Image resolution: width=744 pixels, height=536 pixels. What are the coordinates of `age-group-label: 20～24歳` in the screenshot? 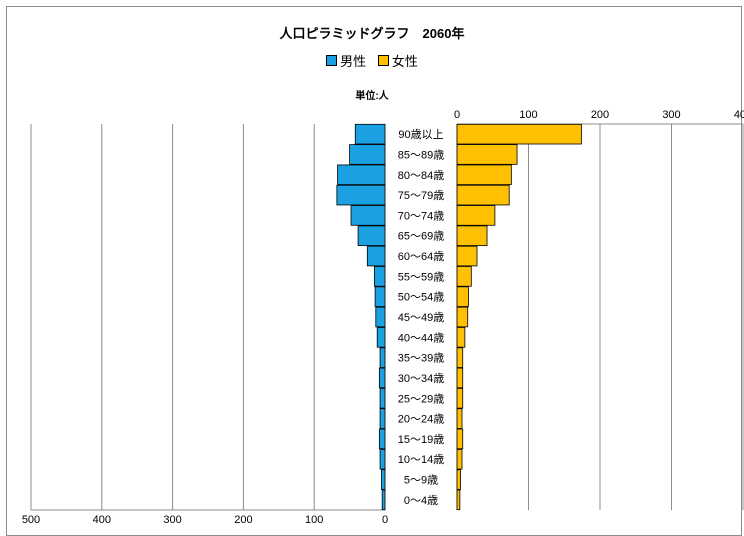 It's located at (421, 419).